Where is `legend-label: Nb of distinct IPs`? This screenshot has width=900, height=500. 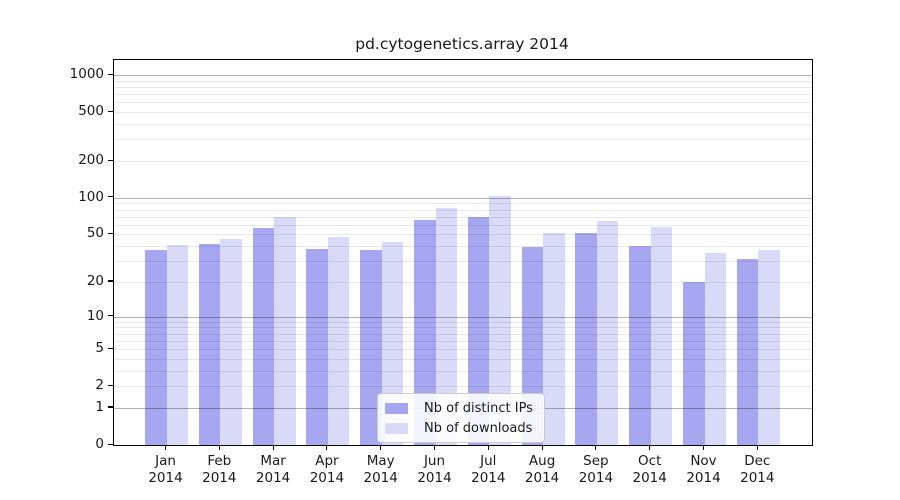 legend-label: Nb of distinct IPs is located at coordinates (478, 408).